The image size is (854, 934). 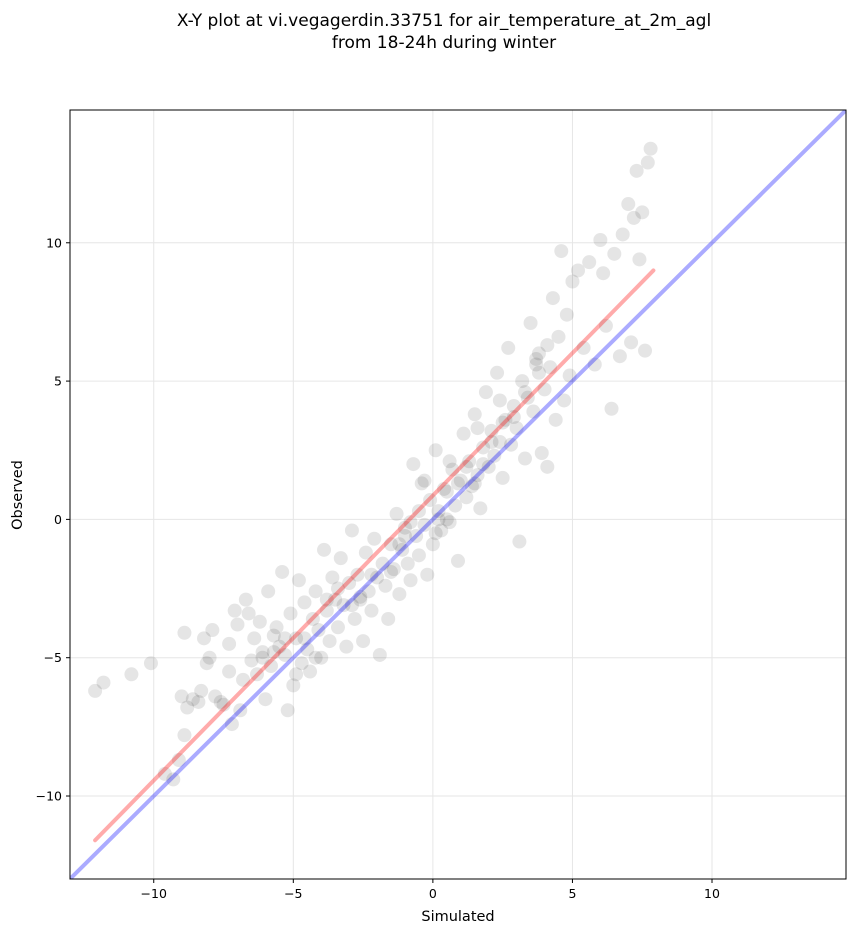 I want to click on y-tick-label: 10, so click(x=54, y=242).